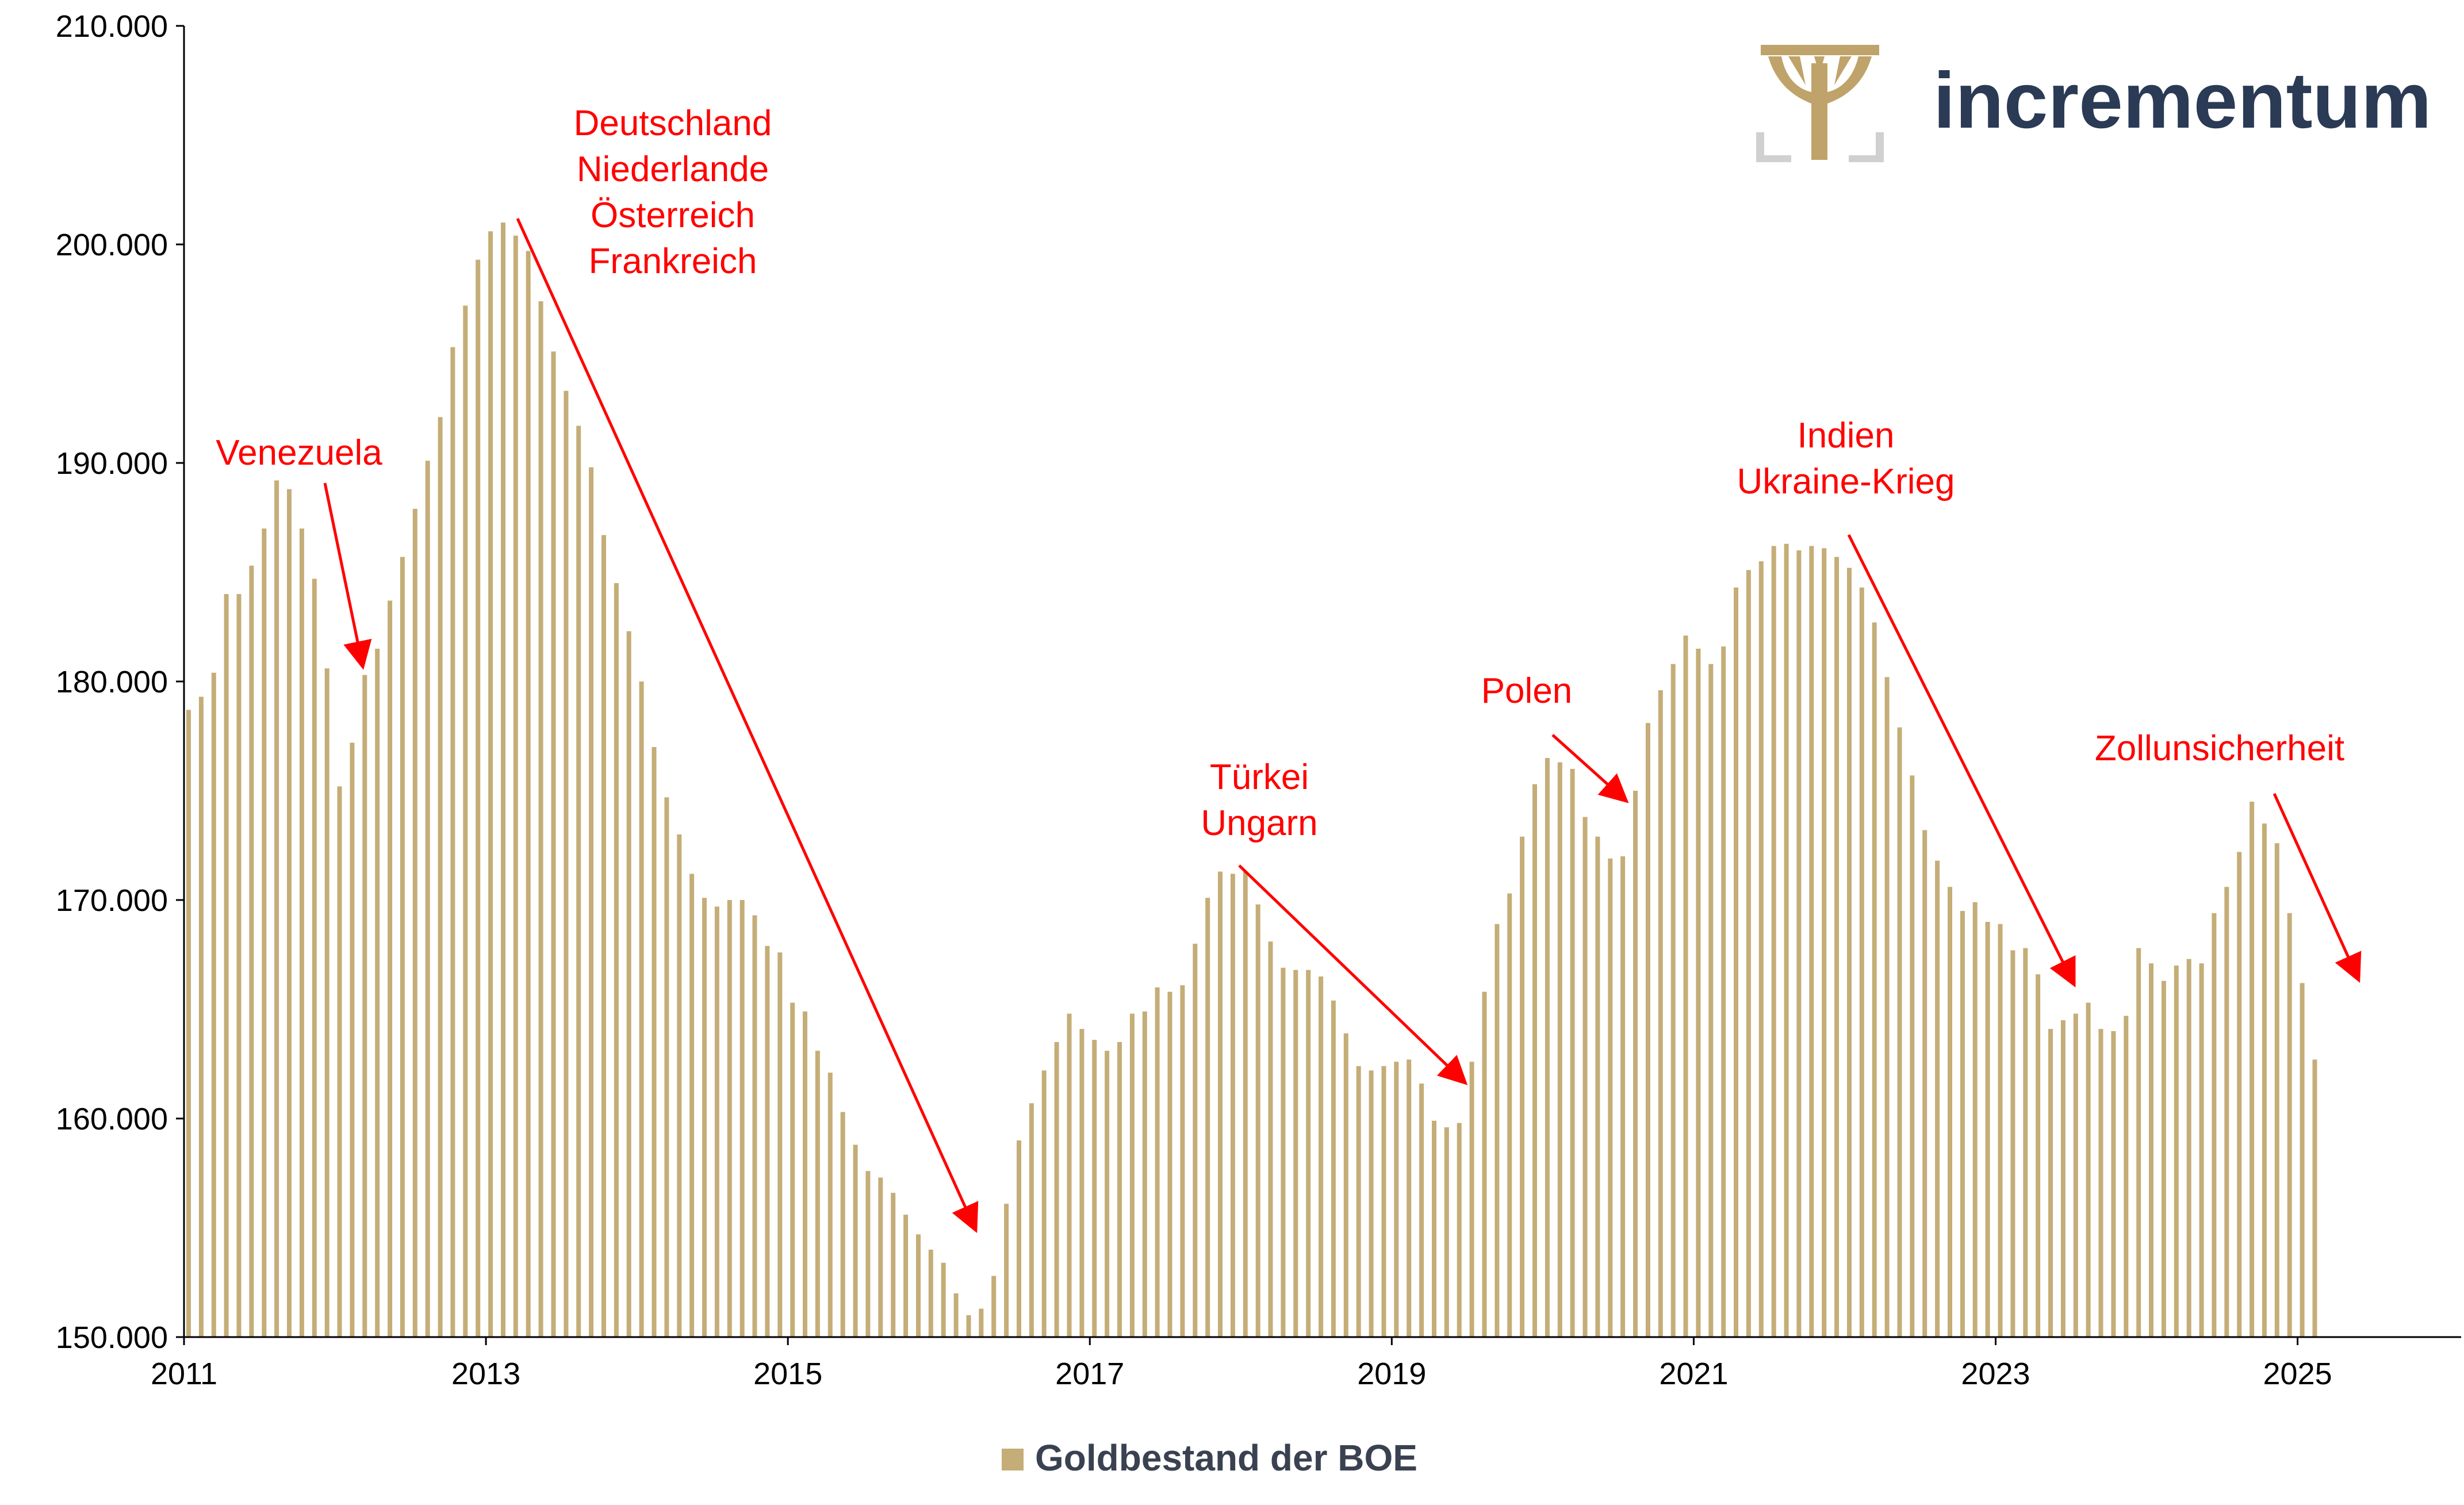 The height and width of the screenshot is (1505, 2464). I want to click on legend-swatch, so click(1013, 1459).